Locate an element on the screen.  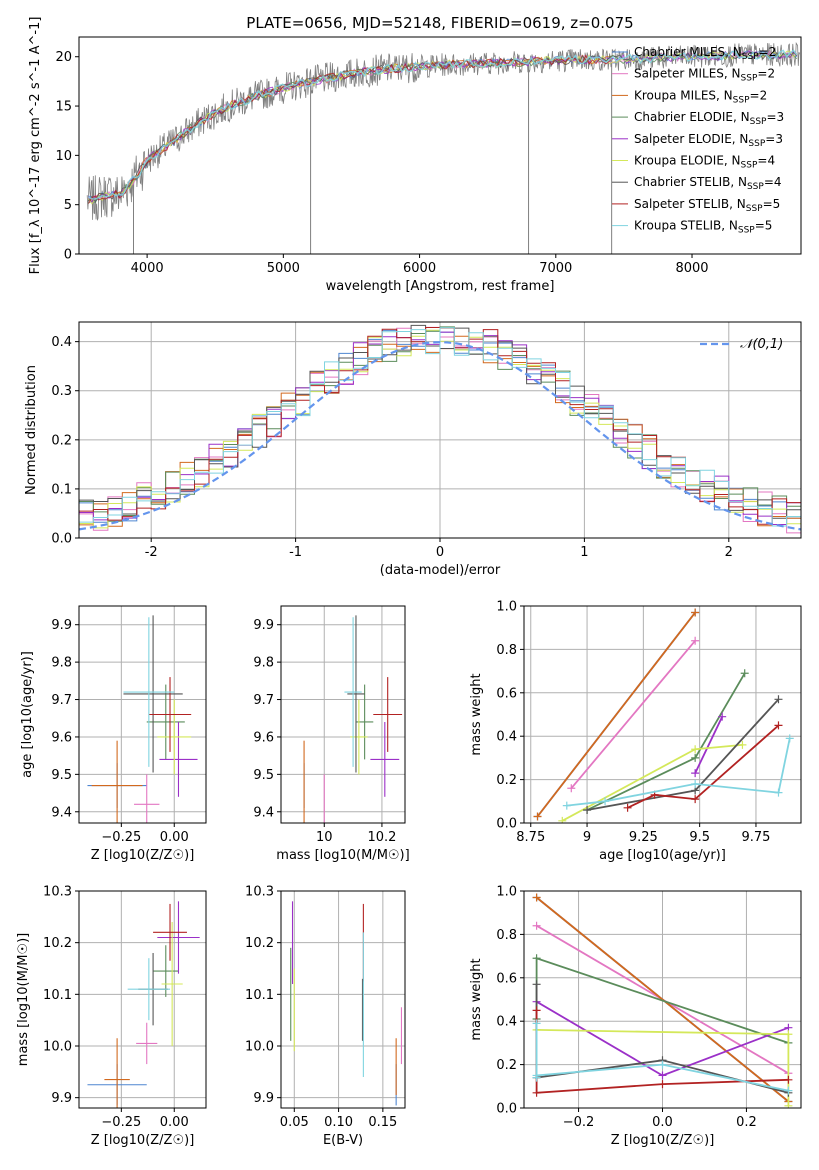
mass-vs-ebv-plot: 0.05 0.10 0.15 9.9 10.0 10.1 10.2 10.3 E(B-V) is located at coordinates (325, 1016).